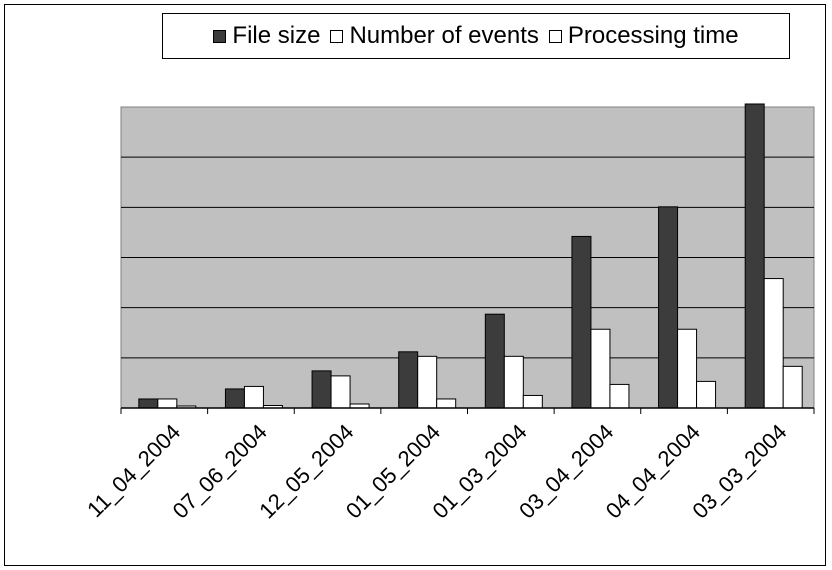 The width and height of the screenshot is (832, 570). I want to click on legend-swatch-file-size, so click(220, 36).